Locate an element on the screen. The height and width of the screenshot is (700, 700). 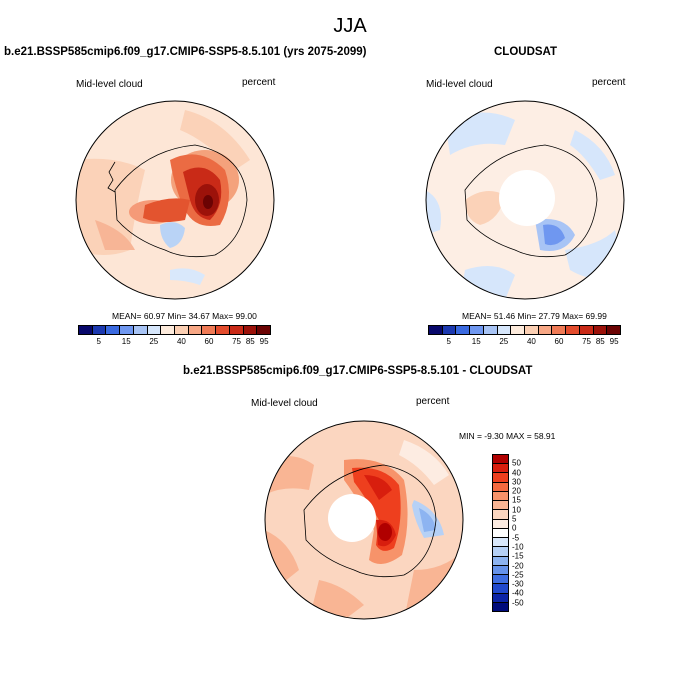
colorbar-tick-label: -20 is located at coordinates (518, 566).